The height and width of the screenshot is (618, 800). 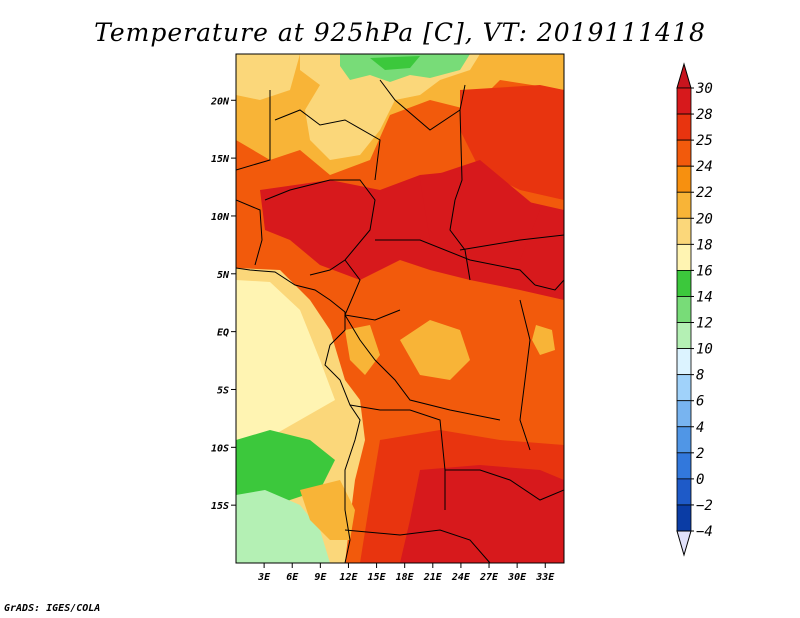 What do you see at coordinates (704, 506) in the screenshot?
I see `colorbar-label: −2` at bounding box center [704, 506].